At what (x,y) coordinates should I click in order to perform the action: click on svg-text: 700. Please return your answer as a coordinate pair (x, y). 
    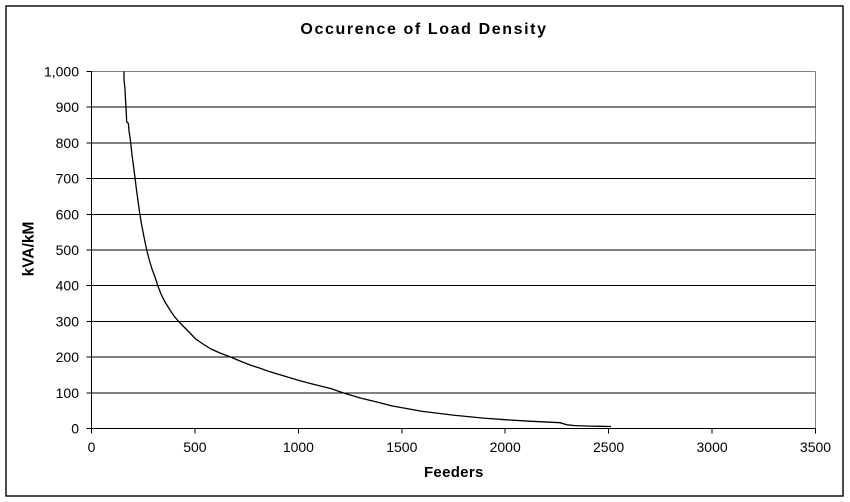
    Looking at the image, I should click on (68, 179).